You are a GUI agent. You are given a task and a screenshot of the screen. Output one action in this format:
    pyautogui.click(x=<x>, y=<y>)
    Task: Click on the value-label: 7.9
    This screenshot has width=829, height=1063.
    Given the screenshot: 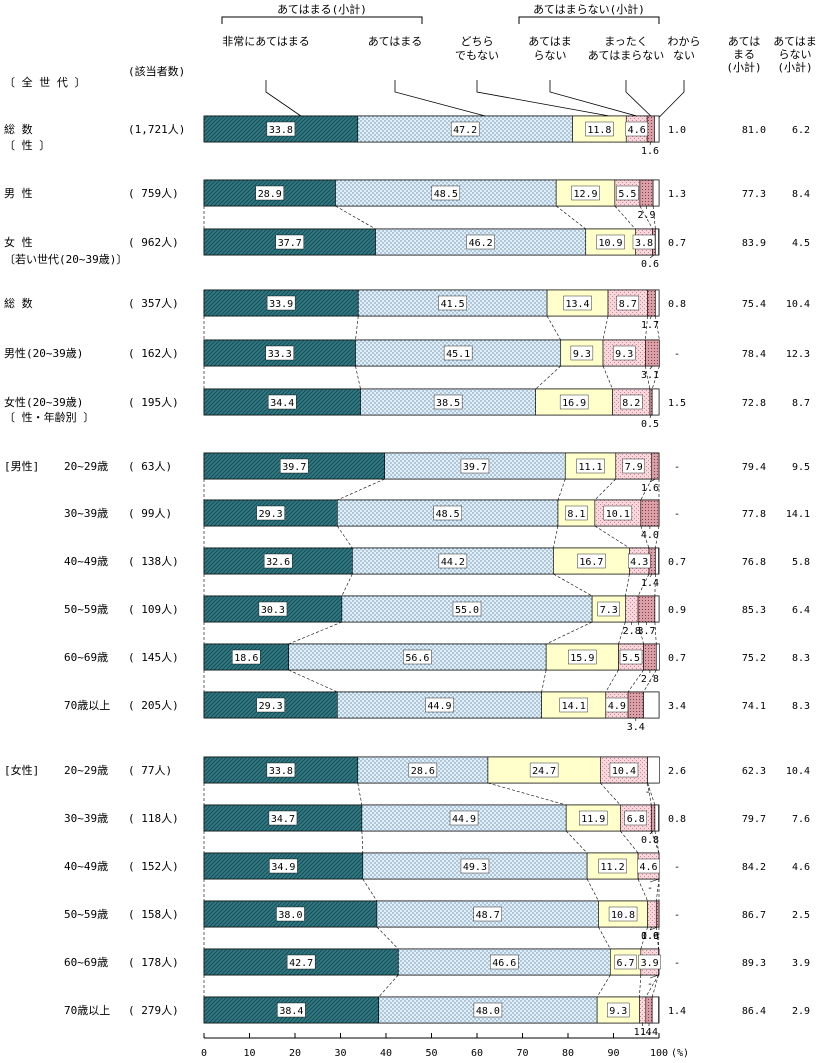 What is the action you would take?
    pyautogui.click(x=634, y=467)
    